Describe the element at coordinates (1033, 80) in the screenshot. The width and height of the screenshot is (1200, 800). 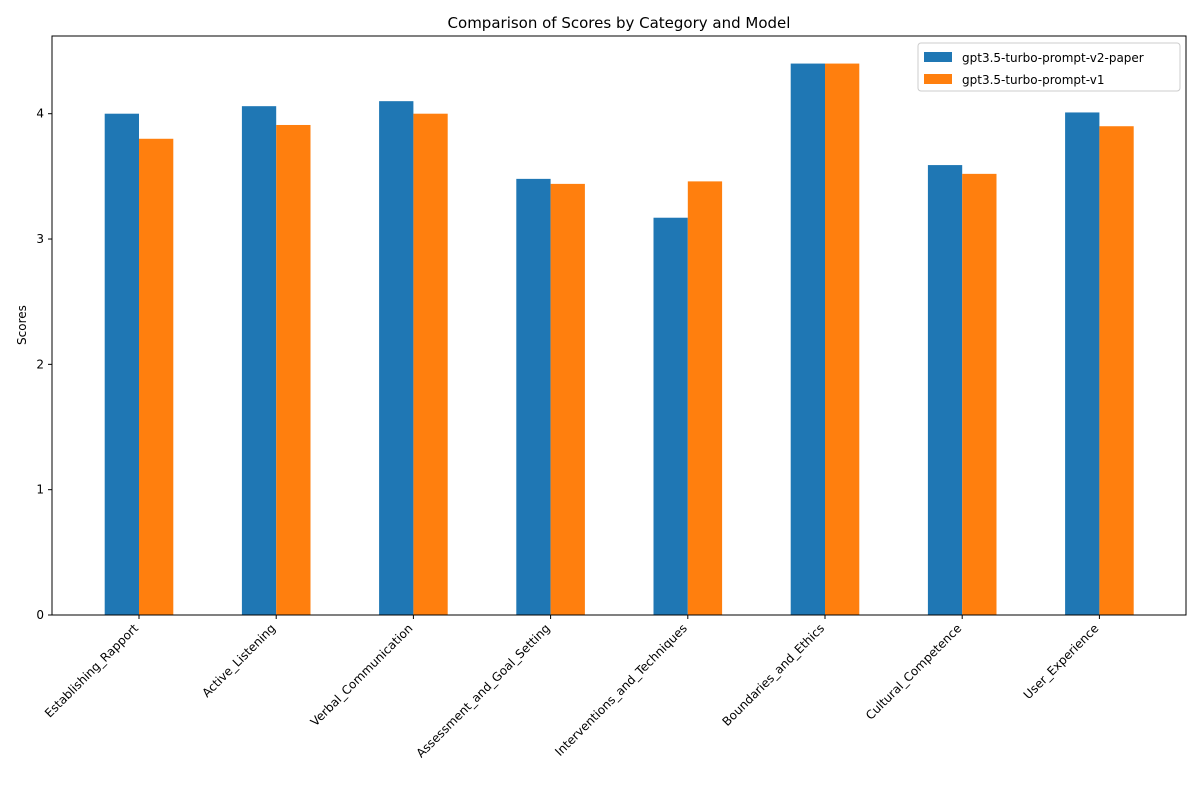
I see `legend-label: gpt3.5-turbo-prompt-v1` at that location.